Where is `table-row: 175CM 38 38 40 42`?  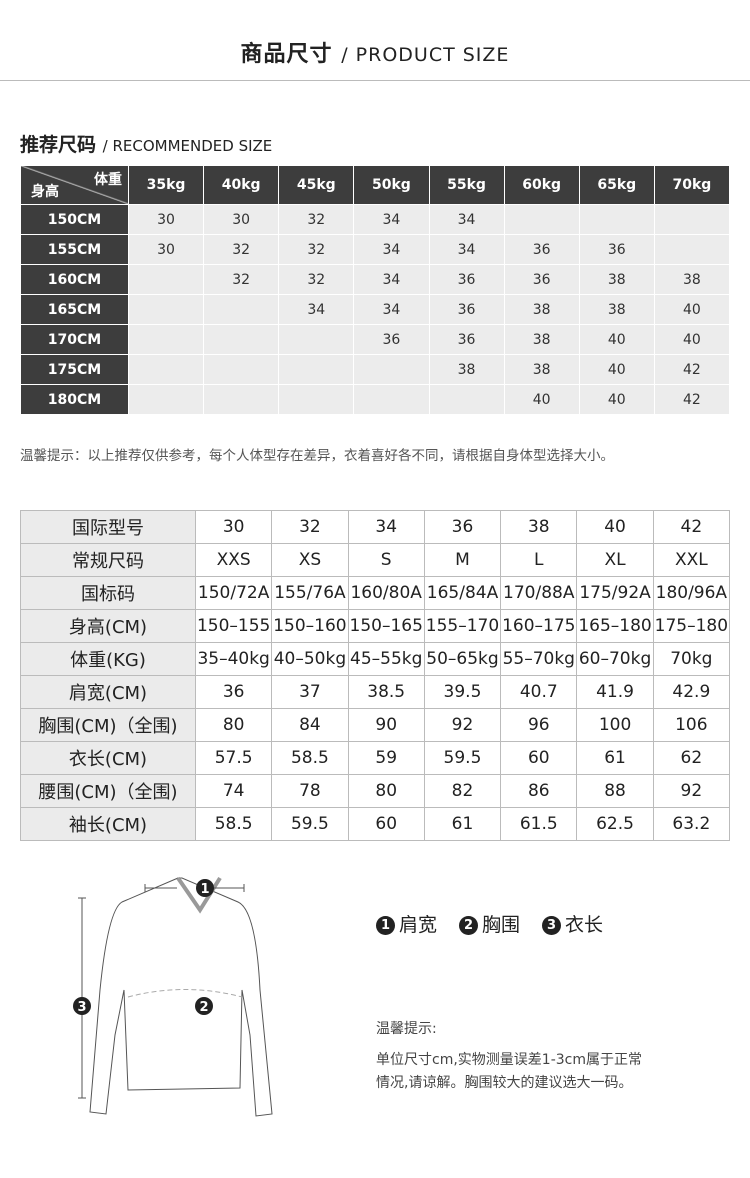 table-row: 175CM 38 38 40 42 is located at coordinates (375, 369).